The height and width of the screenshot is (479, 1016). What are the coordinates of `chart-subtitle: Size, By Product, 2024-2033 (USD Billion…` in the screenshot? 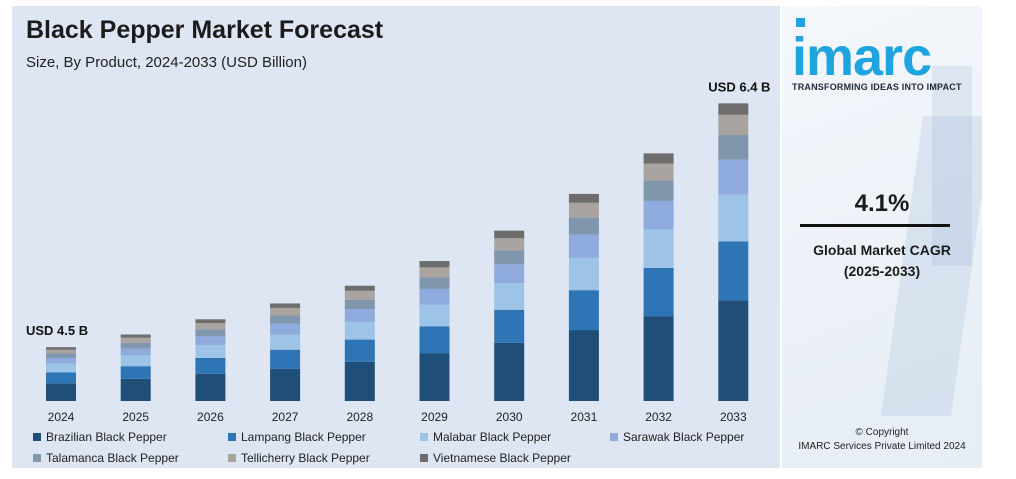 It's located at (166, 62).